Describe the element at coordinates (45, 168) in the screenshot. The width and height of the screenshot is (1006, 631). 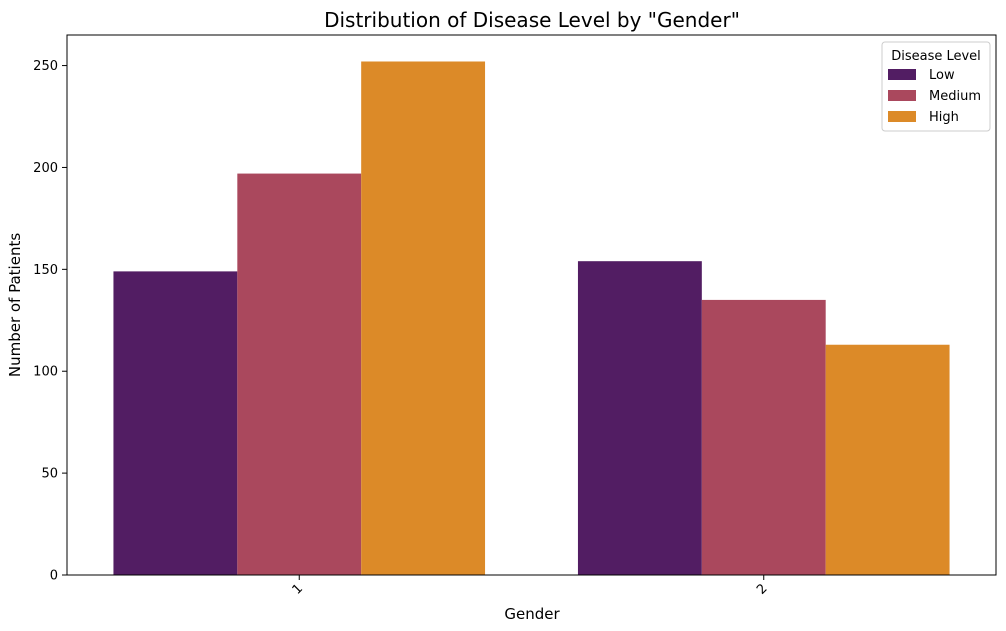
I see `y-tick-label: 200` at that location.